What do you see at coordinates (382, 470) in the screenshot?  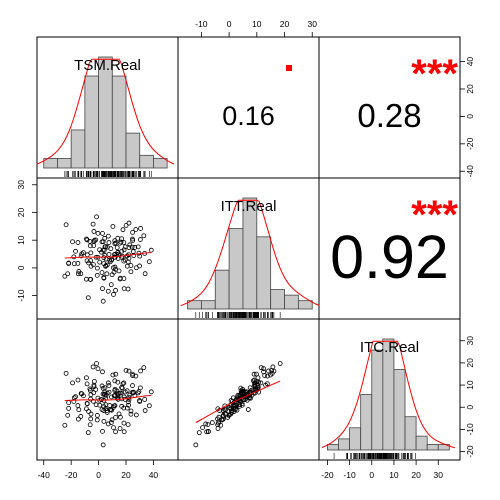 I see `x-axis-ITC.Real: -20 -10 0 10 20 30` at bounding box center [382, 470].